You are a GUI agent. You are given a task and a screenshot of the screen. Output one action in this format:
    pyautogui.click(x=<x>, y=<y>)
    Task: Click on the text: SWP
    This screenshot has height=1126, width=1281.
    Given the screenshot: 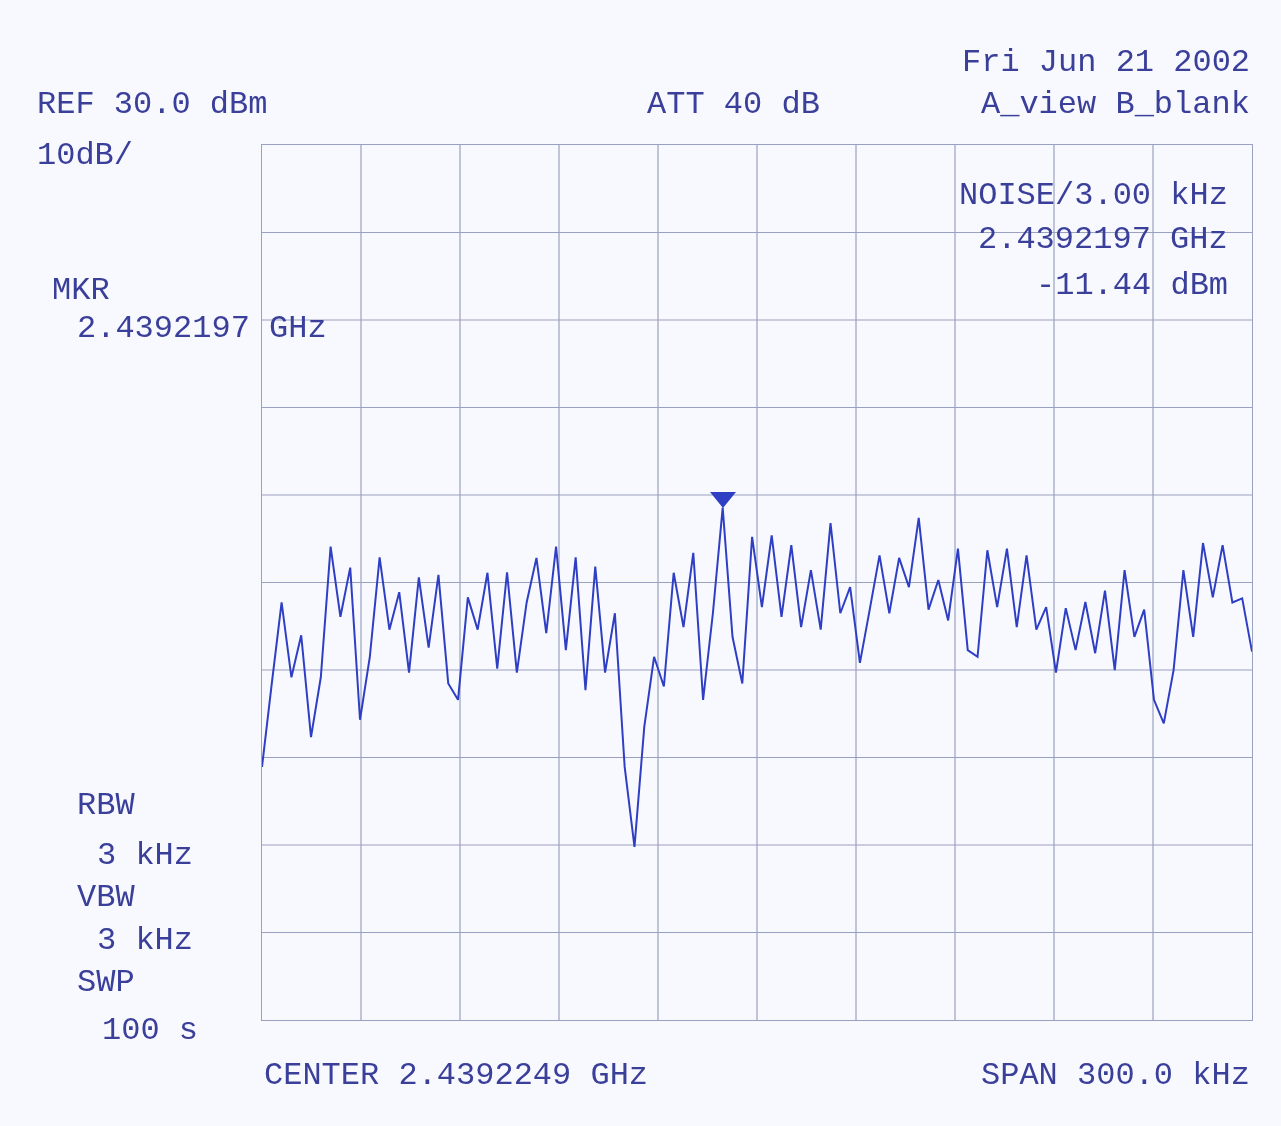 What is the action you would take?
    pyautogui.click(x=106, y=982)
    